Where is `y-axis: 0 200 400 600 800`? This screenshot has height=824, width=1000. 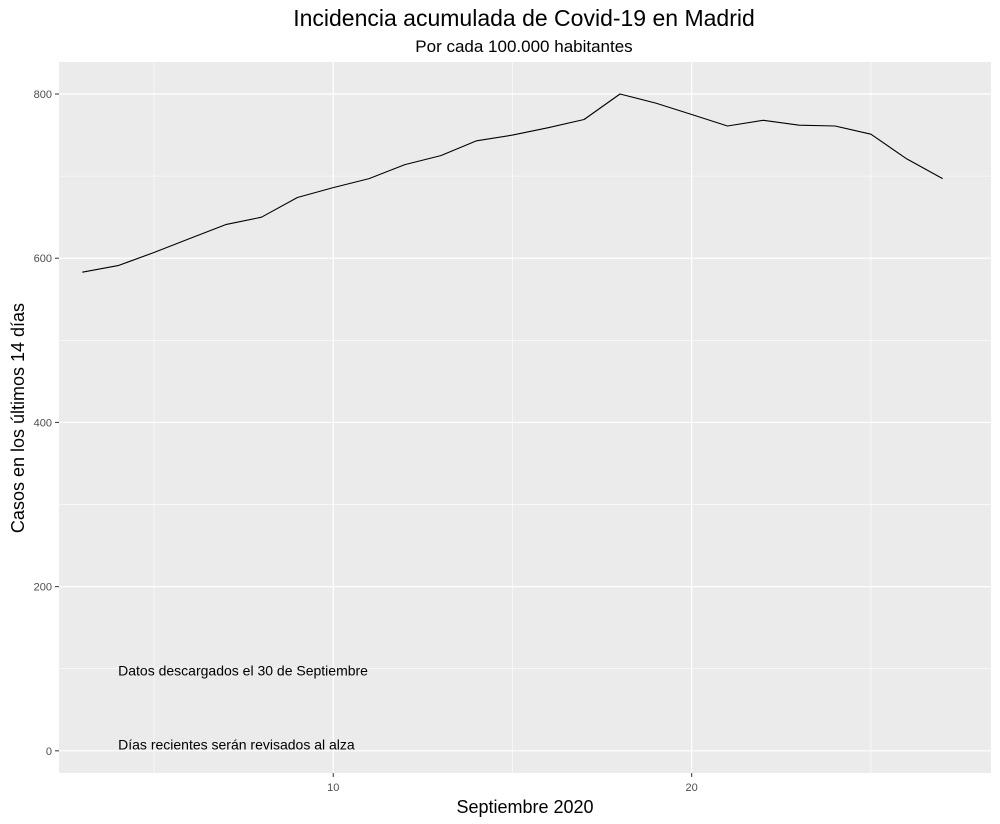
y-axis: 0 200 400 600 800 is located at coordinates (46, 423).